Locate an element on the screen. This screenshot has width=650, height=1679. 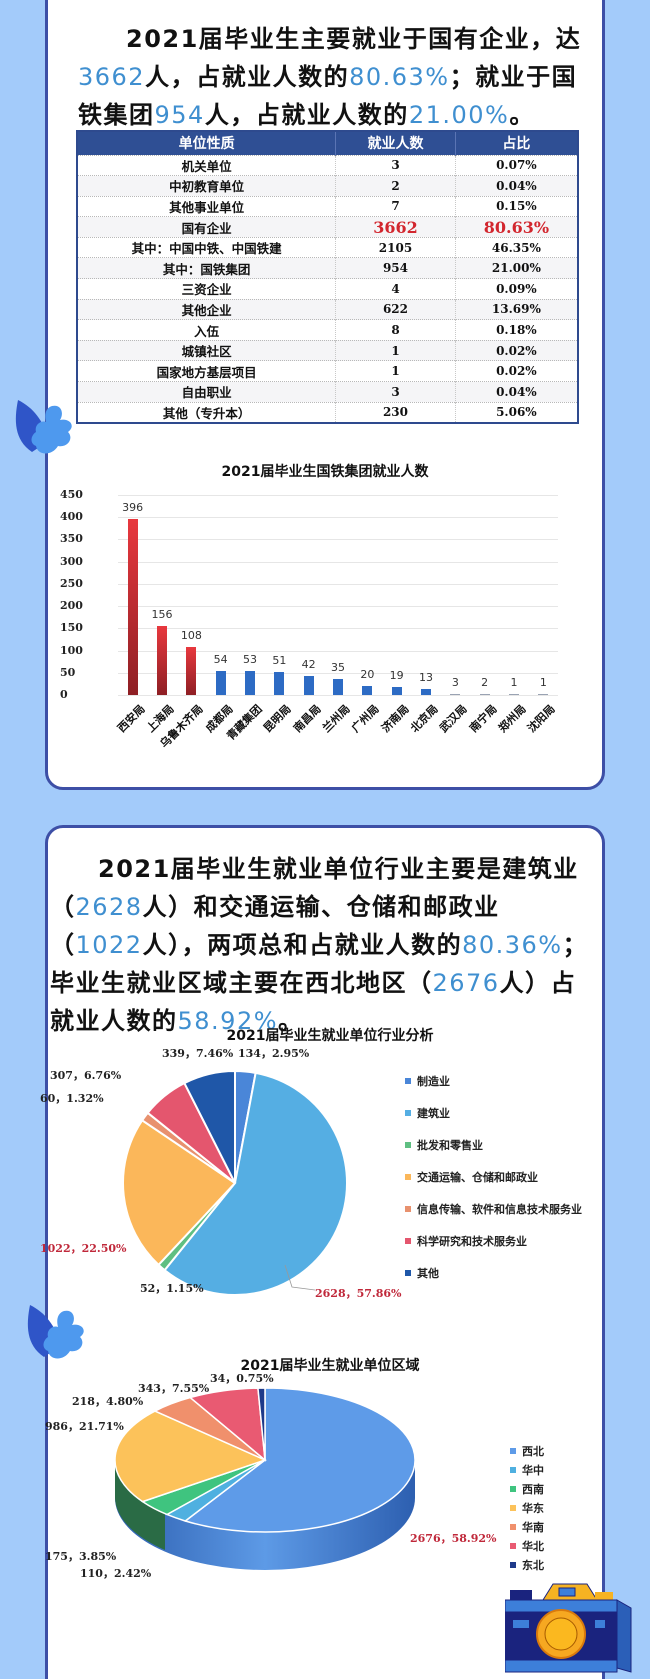
cell-pct: 0.04% is located at coordinates (517, 186).